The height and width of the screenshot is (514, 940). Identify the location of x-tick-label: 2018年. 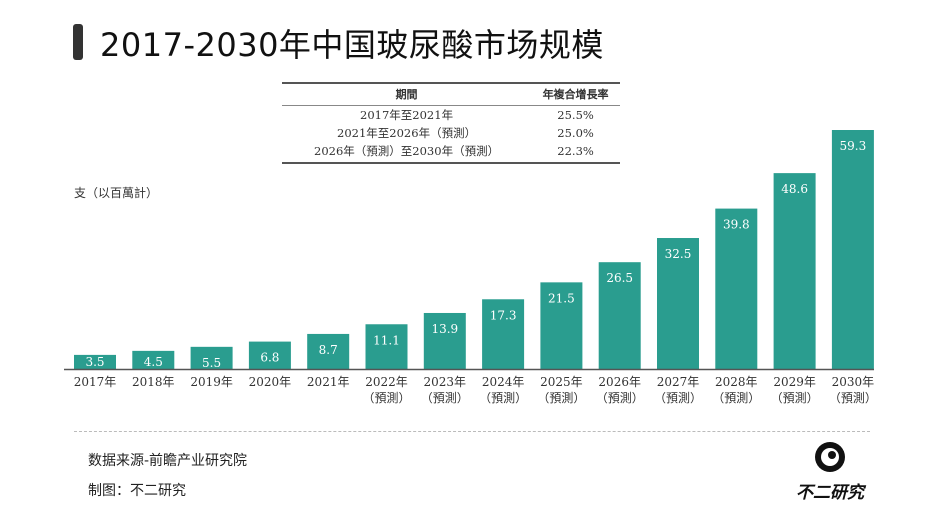
(153, 382).